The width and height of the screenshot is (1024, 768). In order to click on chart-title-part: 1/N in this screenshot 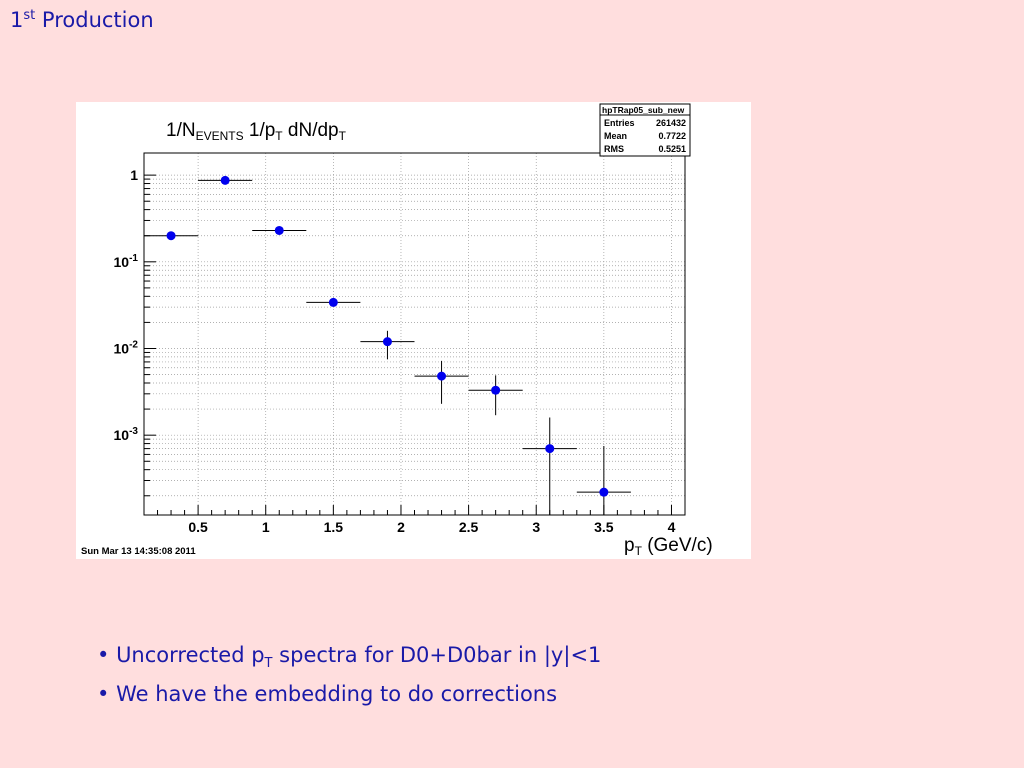, I will do `click(181, 130)`.